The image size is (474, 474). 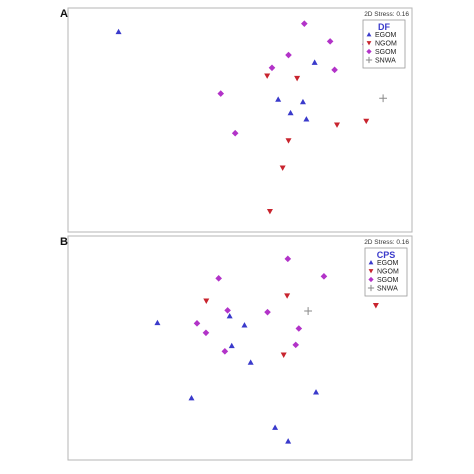 I want to click on panel-b-legend-label-sgom: SGOM, so click(x=388, y=280).